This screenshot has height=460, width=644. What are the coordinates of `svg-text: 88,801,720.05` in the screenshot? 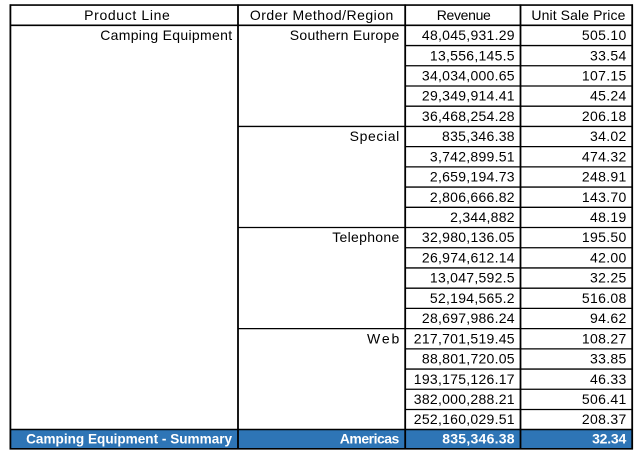 It's located at (468, 359).